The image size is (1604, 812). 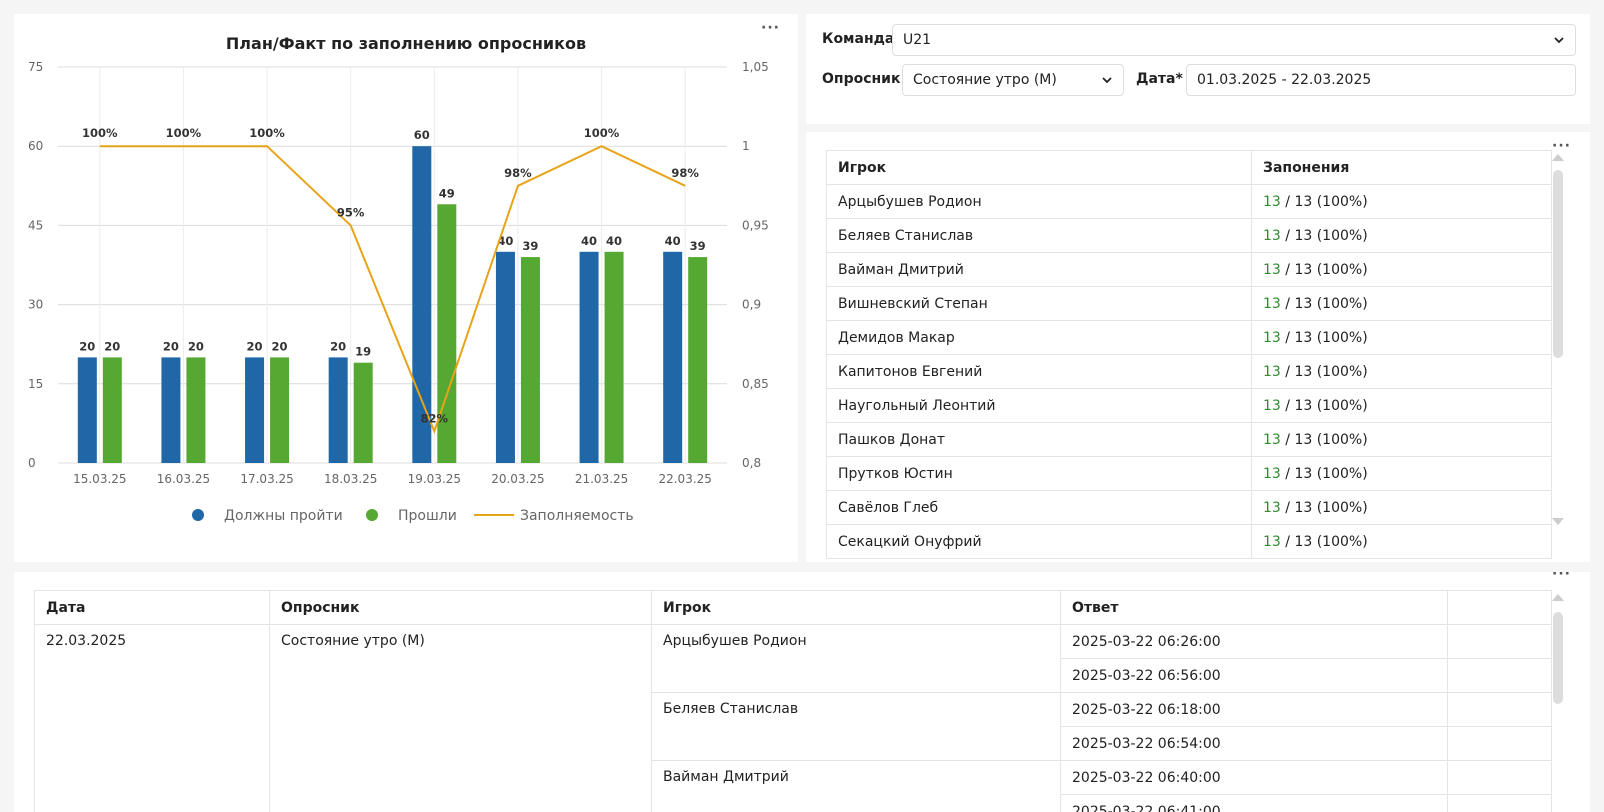 What do you see at coordinates (684, 479) in the screenshot?
I see `x-tick-label: 22.03.25` at bounding box center [684, 479].